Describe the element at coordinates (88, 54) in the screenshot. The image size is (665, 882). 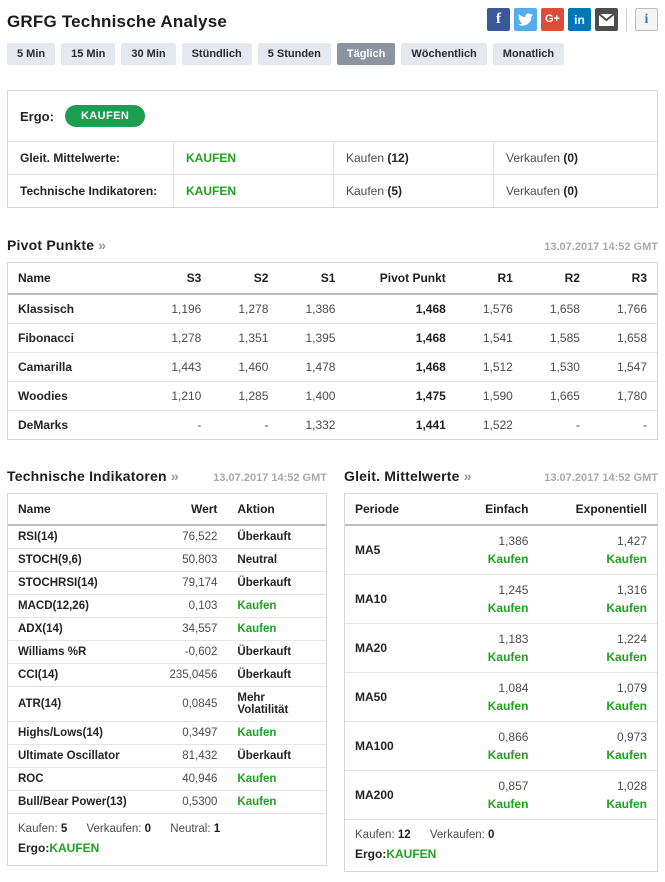
I see `timeframe-tab: 15 Min` at that location.